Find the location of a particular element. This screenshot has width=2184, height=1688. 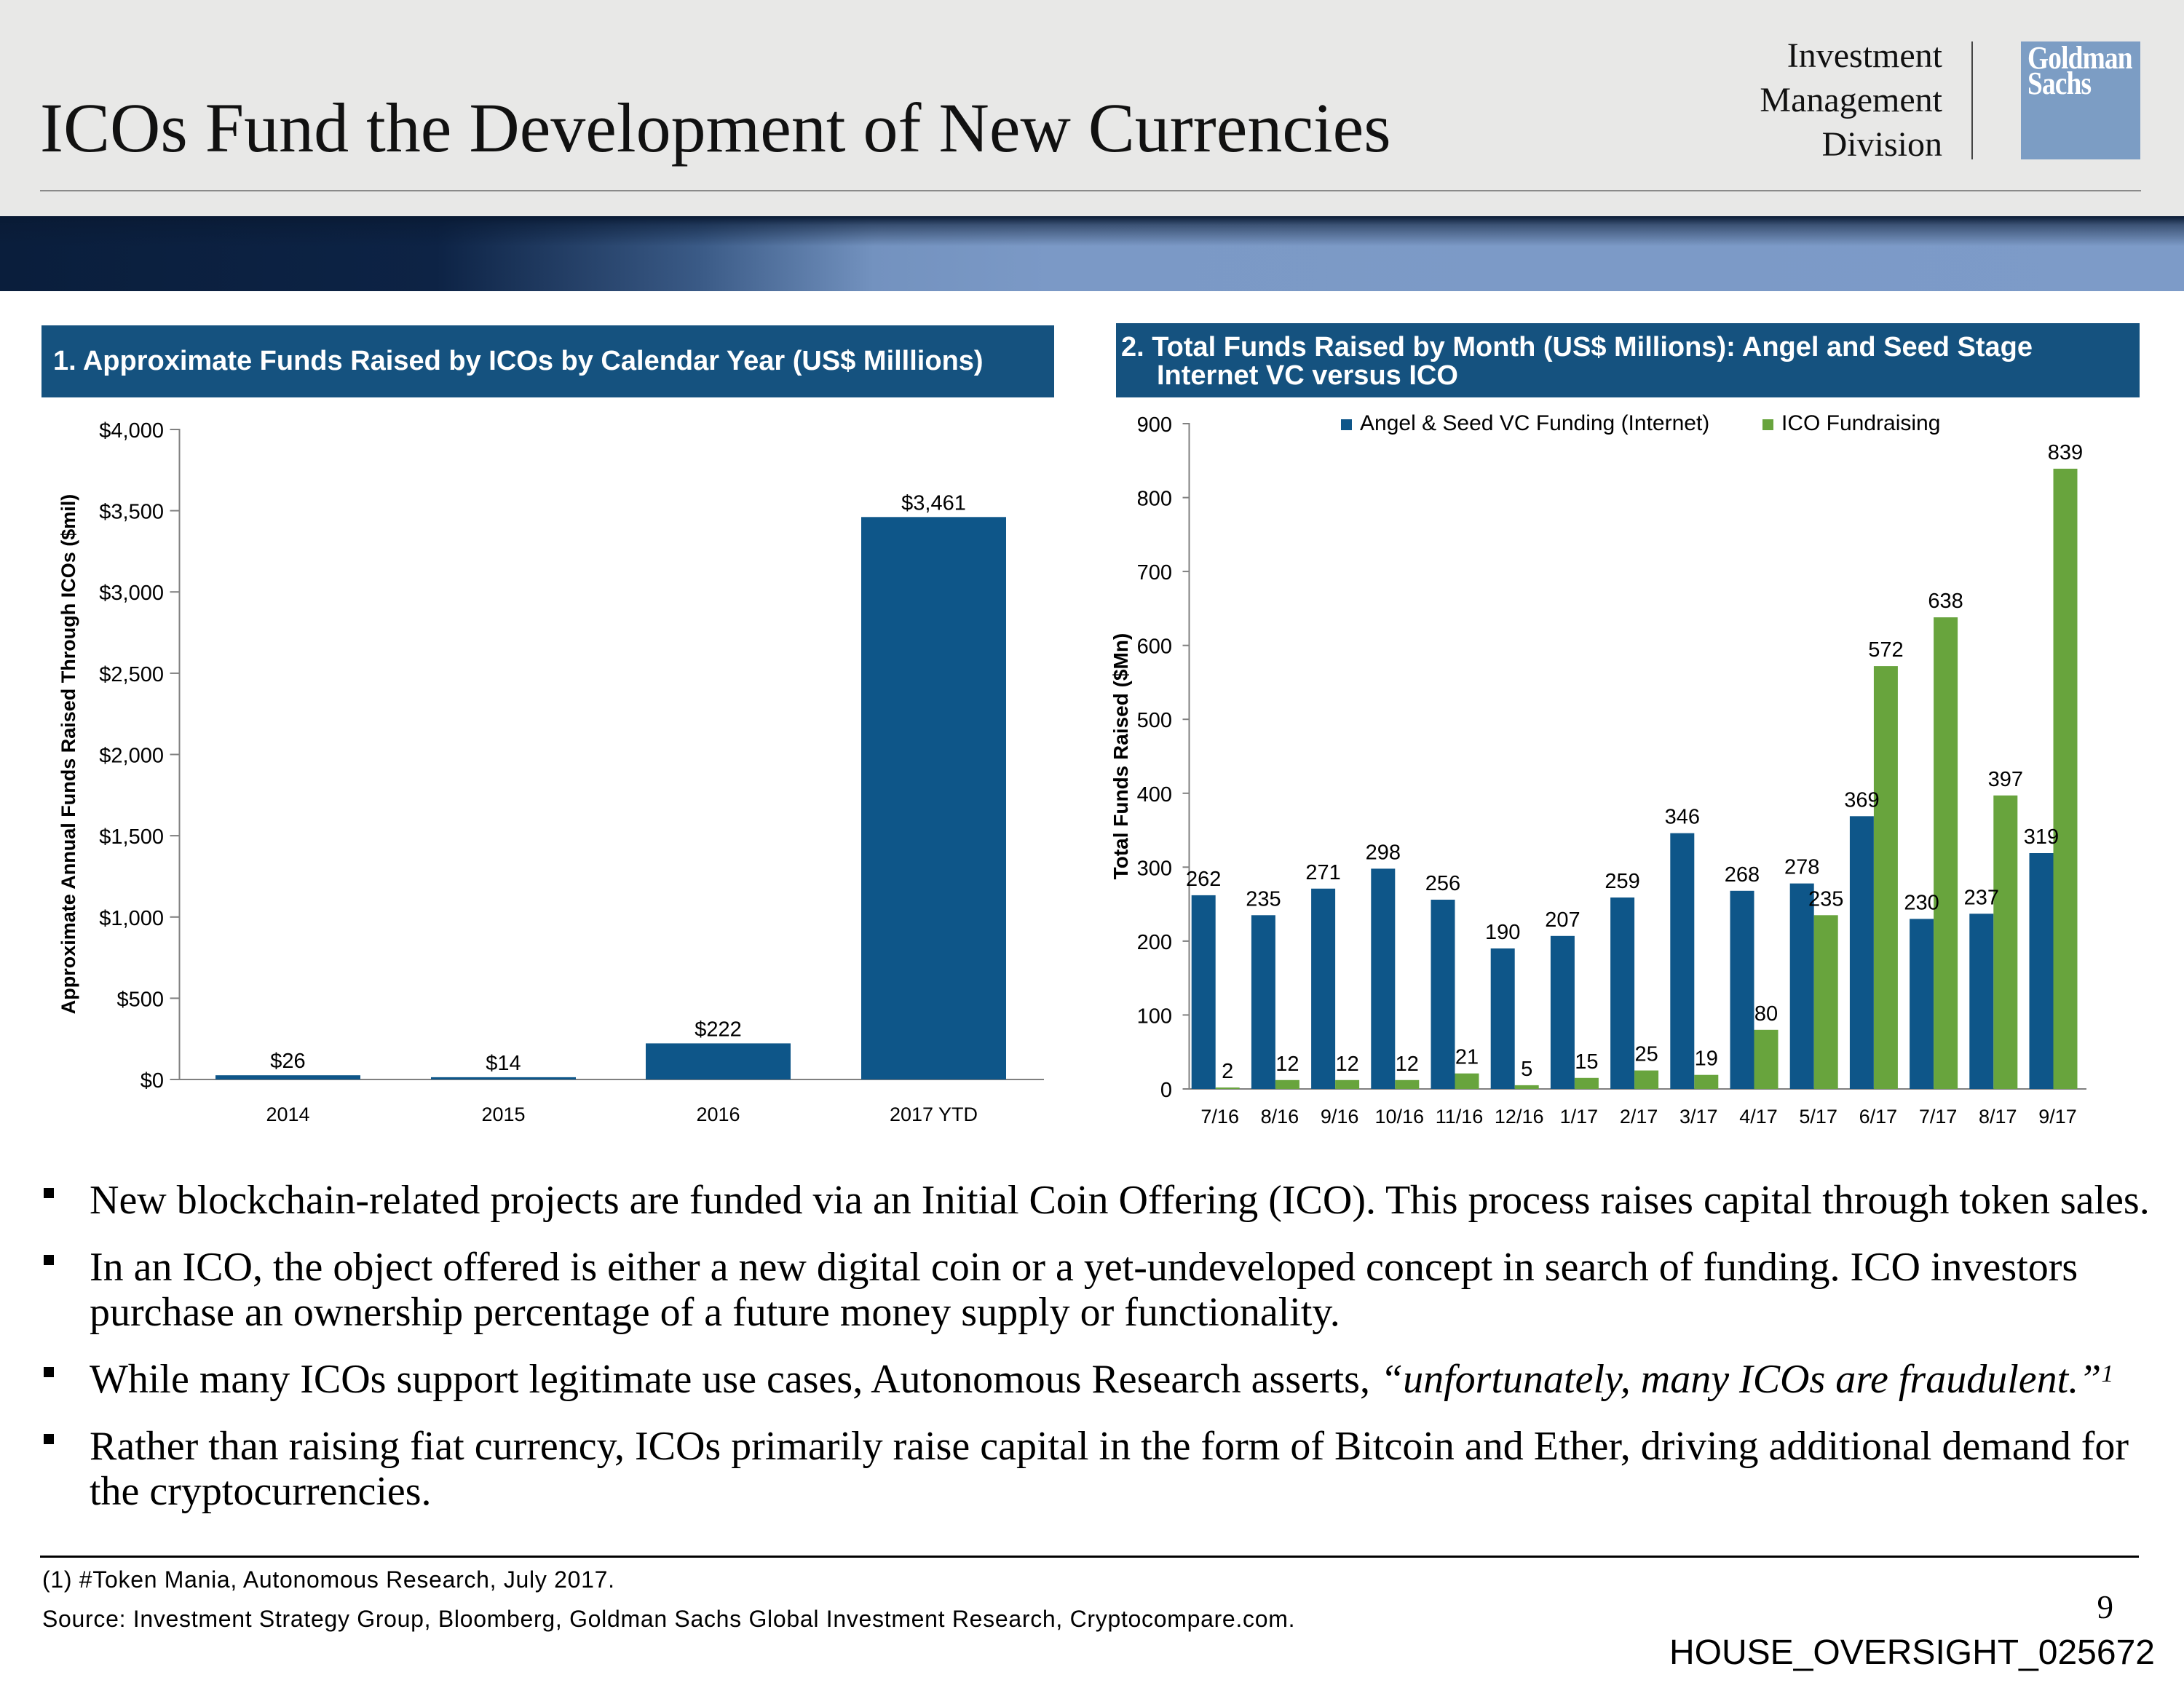

svg-text: 15 is located at coordinates (1586, 1062).